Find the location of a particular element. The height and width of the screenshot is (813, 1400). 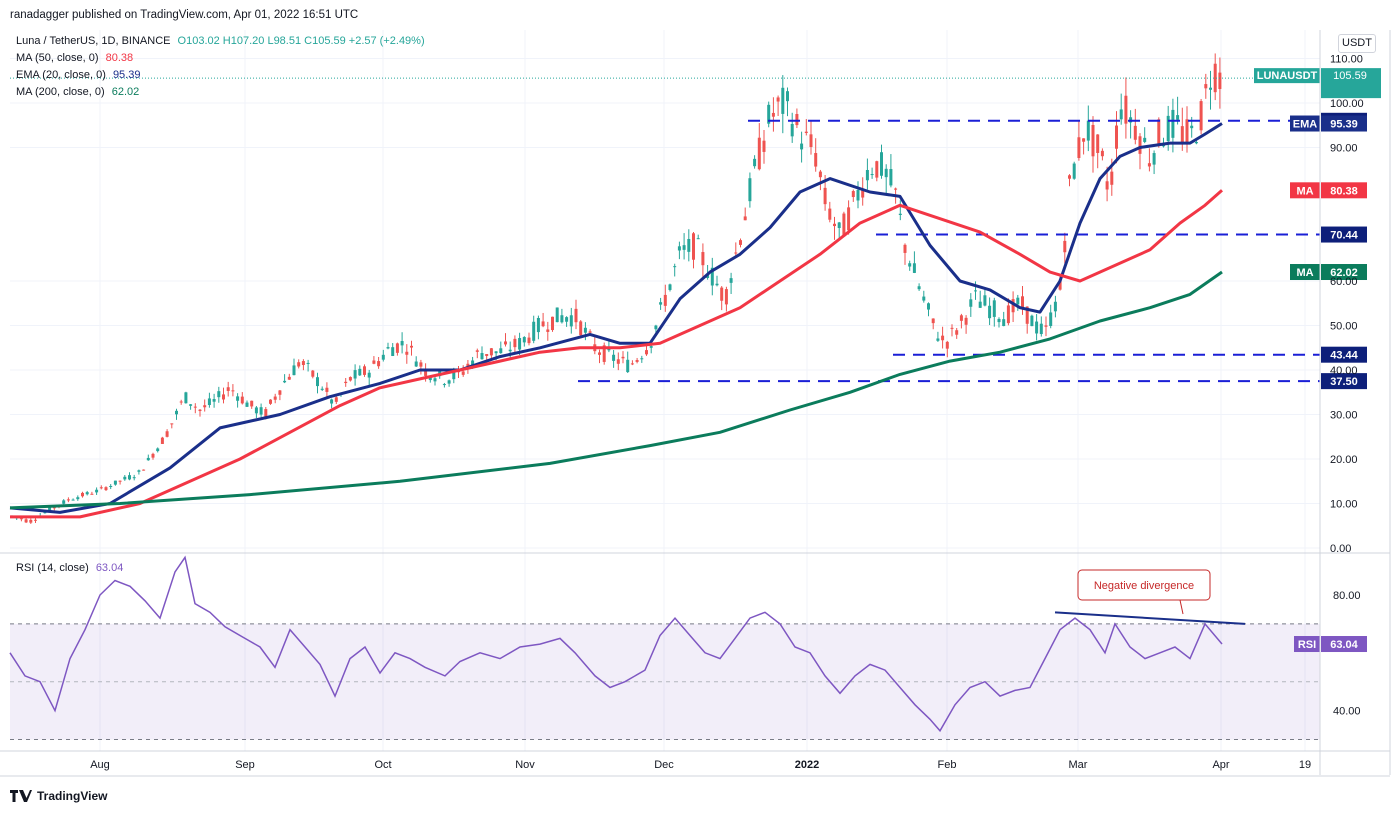

price-badge-bg is located at coordinates (1351, 83).